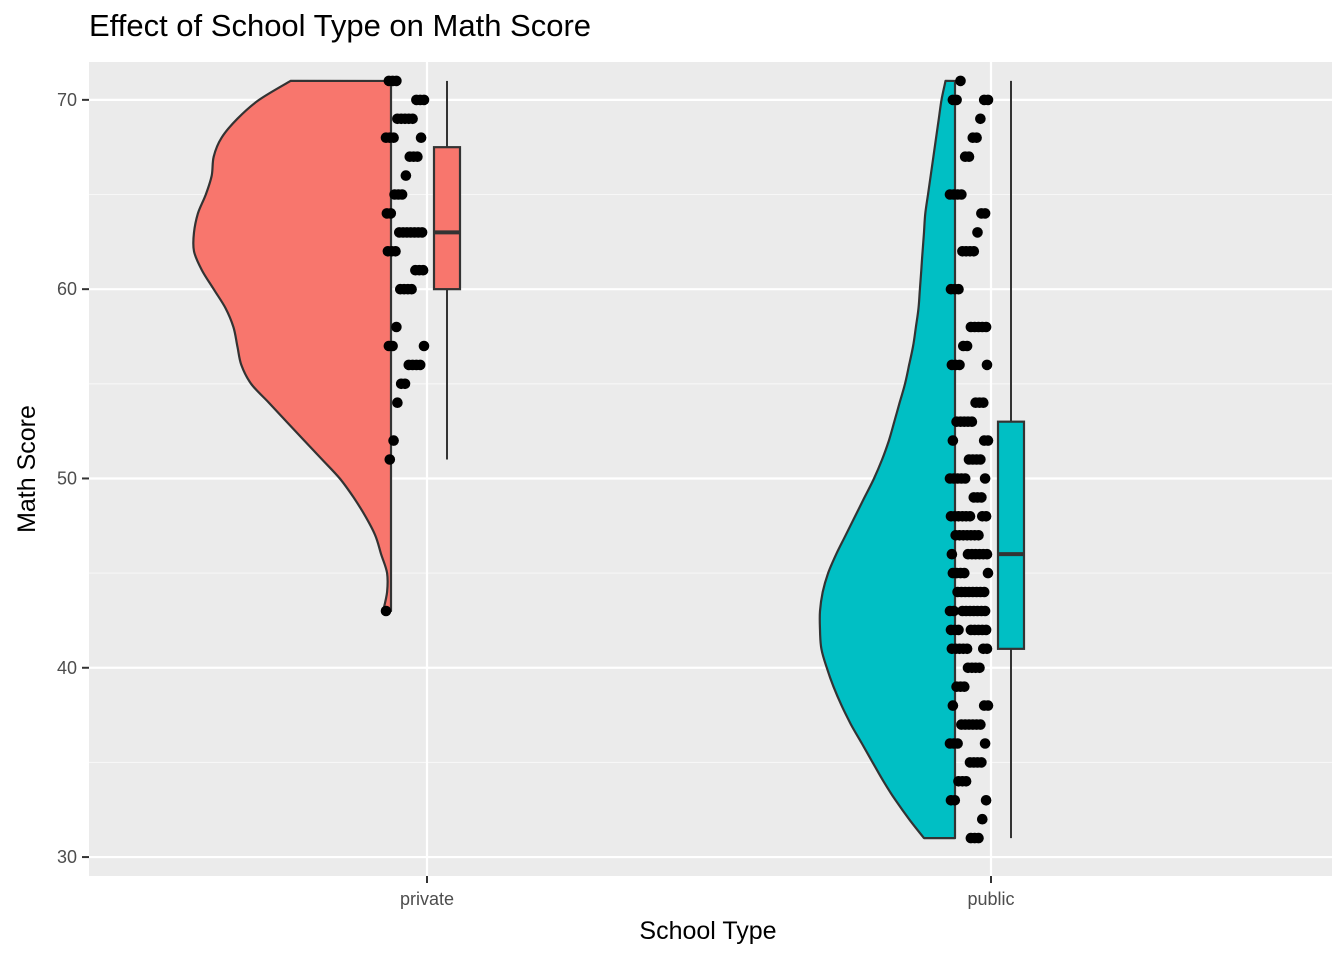 The width and height of the screenshot is (1344, 960). What do you see at coordinates (340, 25) in the screenshot?
I see `chart-title: Effect of School Type on Math Score` at bounding box center [340, 25].